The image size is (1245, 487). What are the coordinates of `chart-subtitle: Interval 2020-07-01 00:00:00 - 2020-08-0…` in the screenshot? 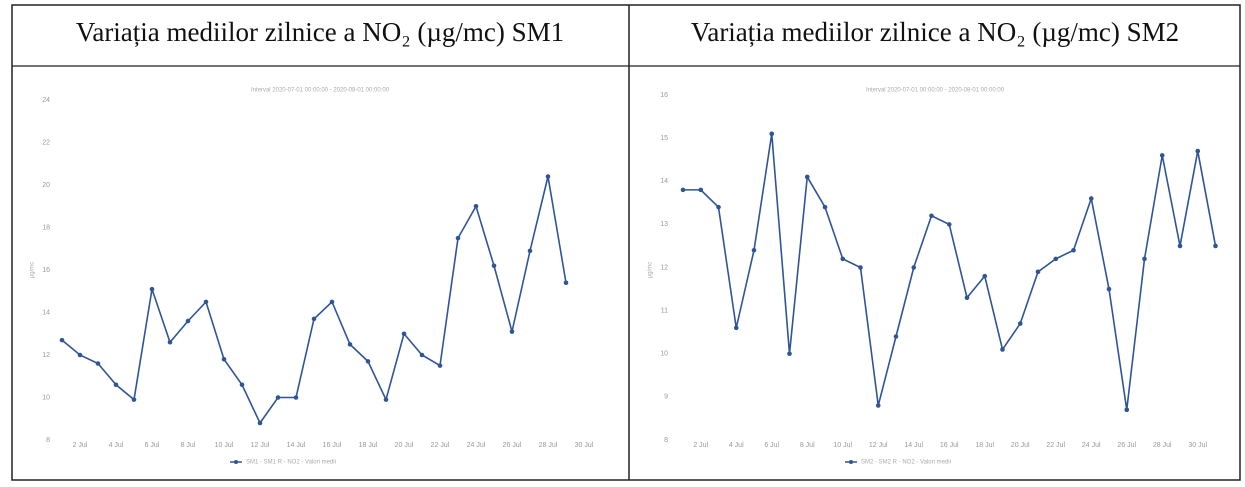 It's located at (935, 91).